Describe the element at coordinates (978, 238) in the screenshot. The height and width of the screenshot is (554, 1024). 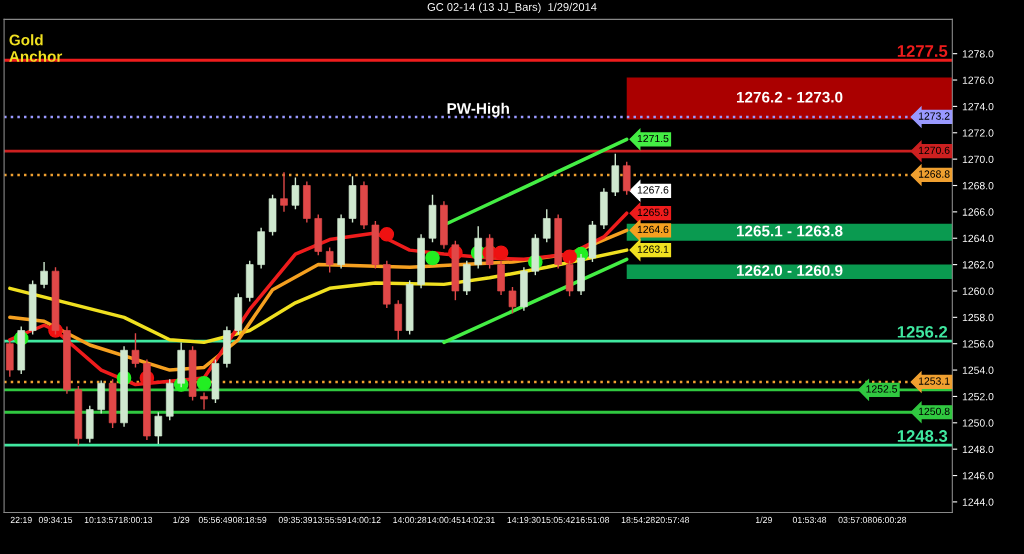
I see `y-tick-label: 1264.0` at that location.